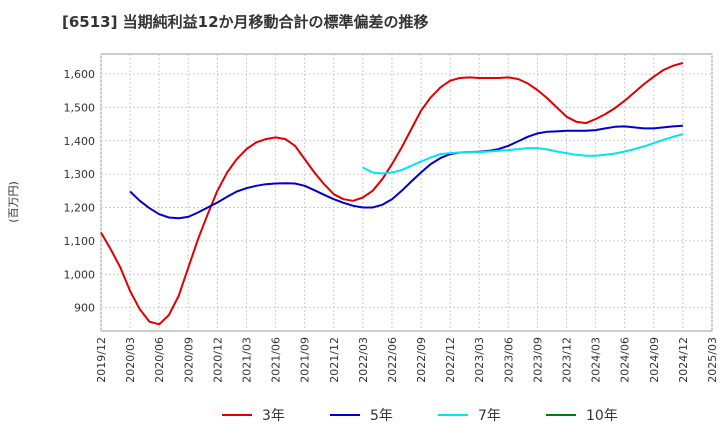  What do you see at coordinates (537, 360) in the screenshot?
I see `x-tick-label: 2023/09` at bounding box center [537, 360].